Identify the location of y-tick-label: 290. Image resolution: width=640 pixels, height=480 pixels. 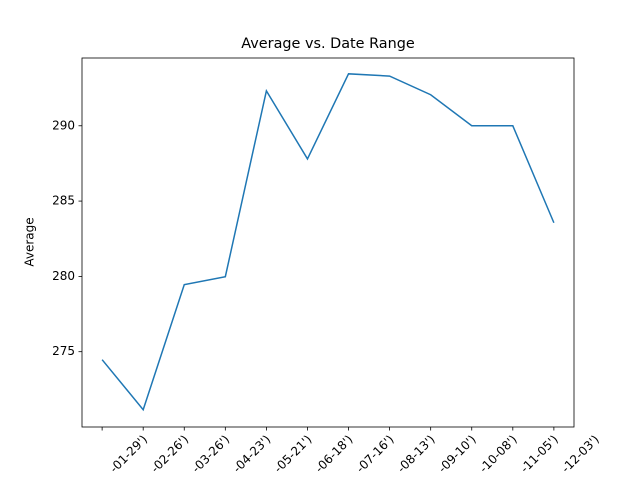
(63, 125).